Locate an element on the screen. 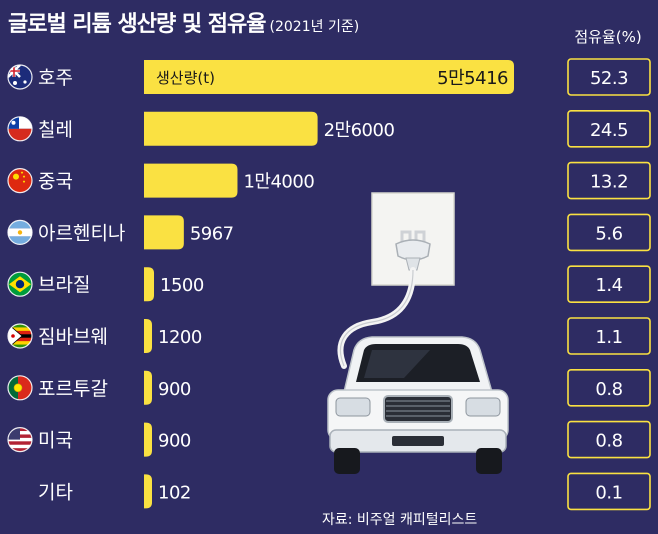 This screenshot has width=658, height=534. charging-cable-shade is located at coordinates (376, 318).